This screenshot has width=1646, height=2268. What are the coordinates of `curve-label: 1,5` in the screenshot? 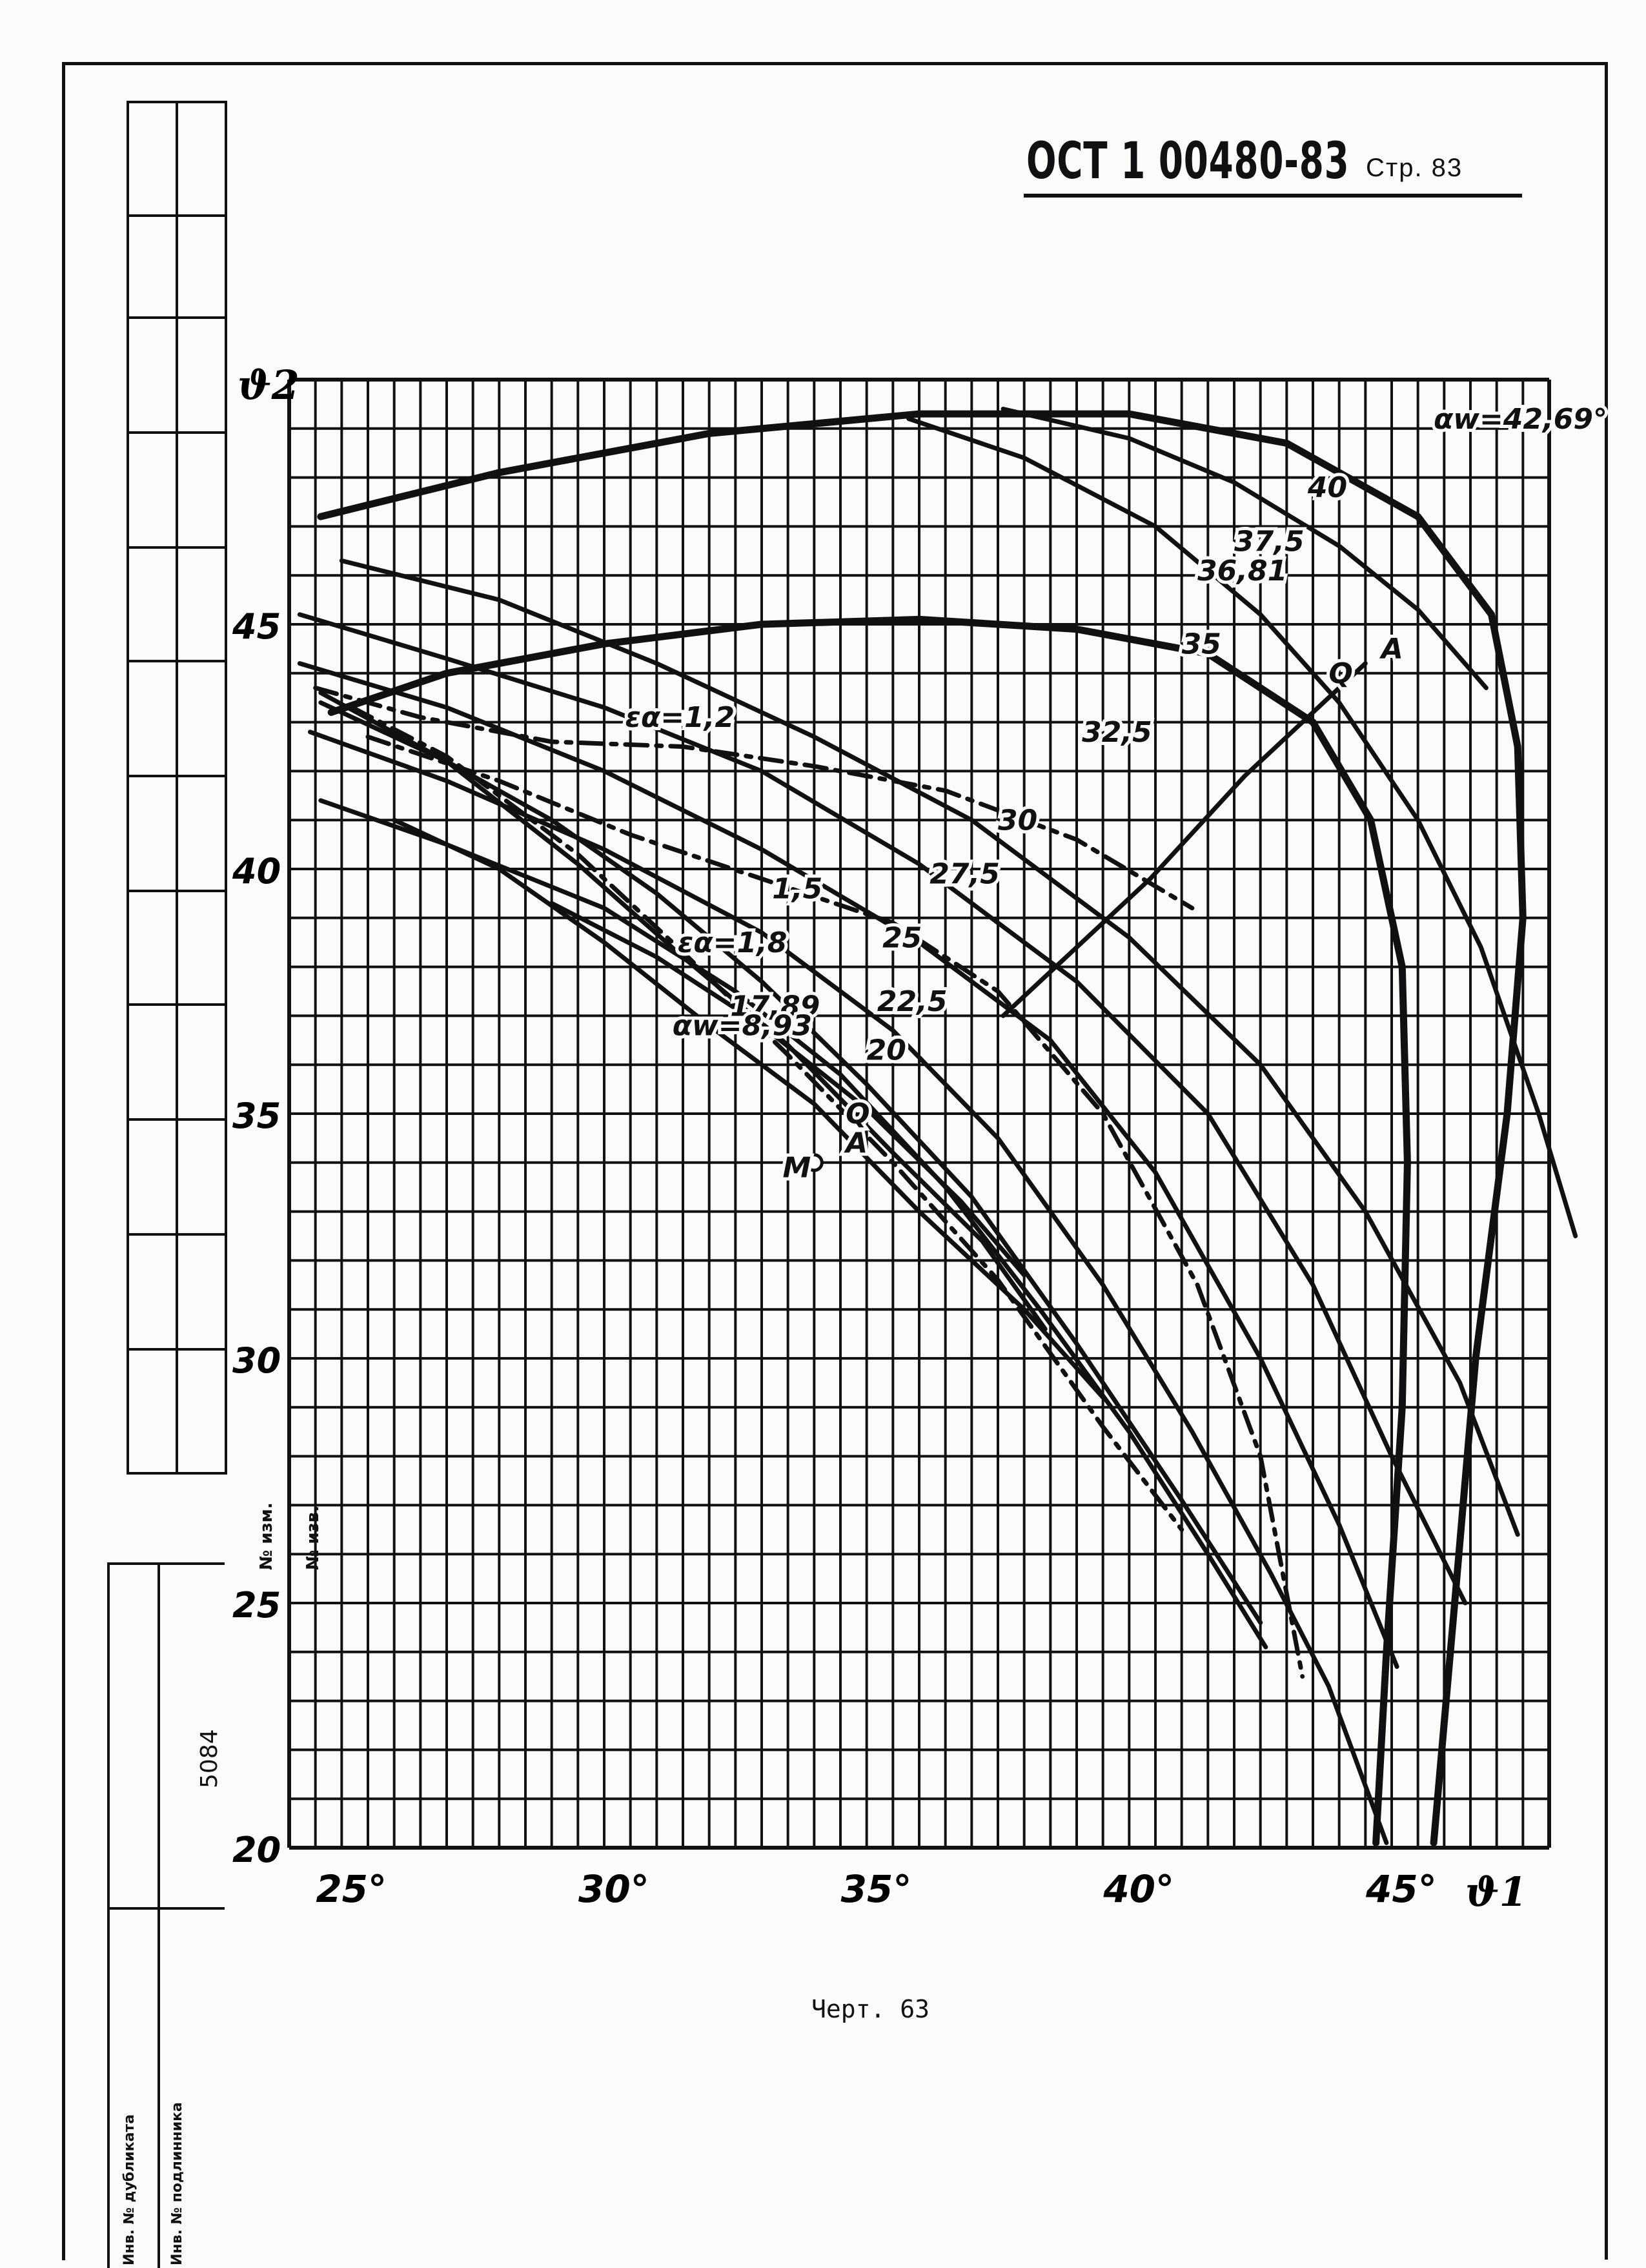 It's located at (797, 888).